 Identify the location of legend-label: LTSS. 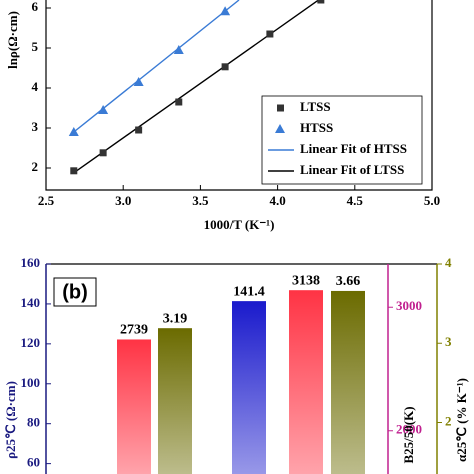
(315, 106).